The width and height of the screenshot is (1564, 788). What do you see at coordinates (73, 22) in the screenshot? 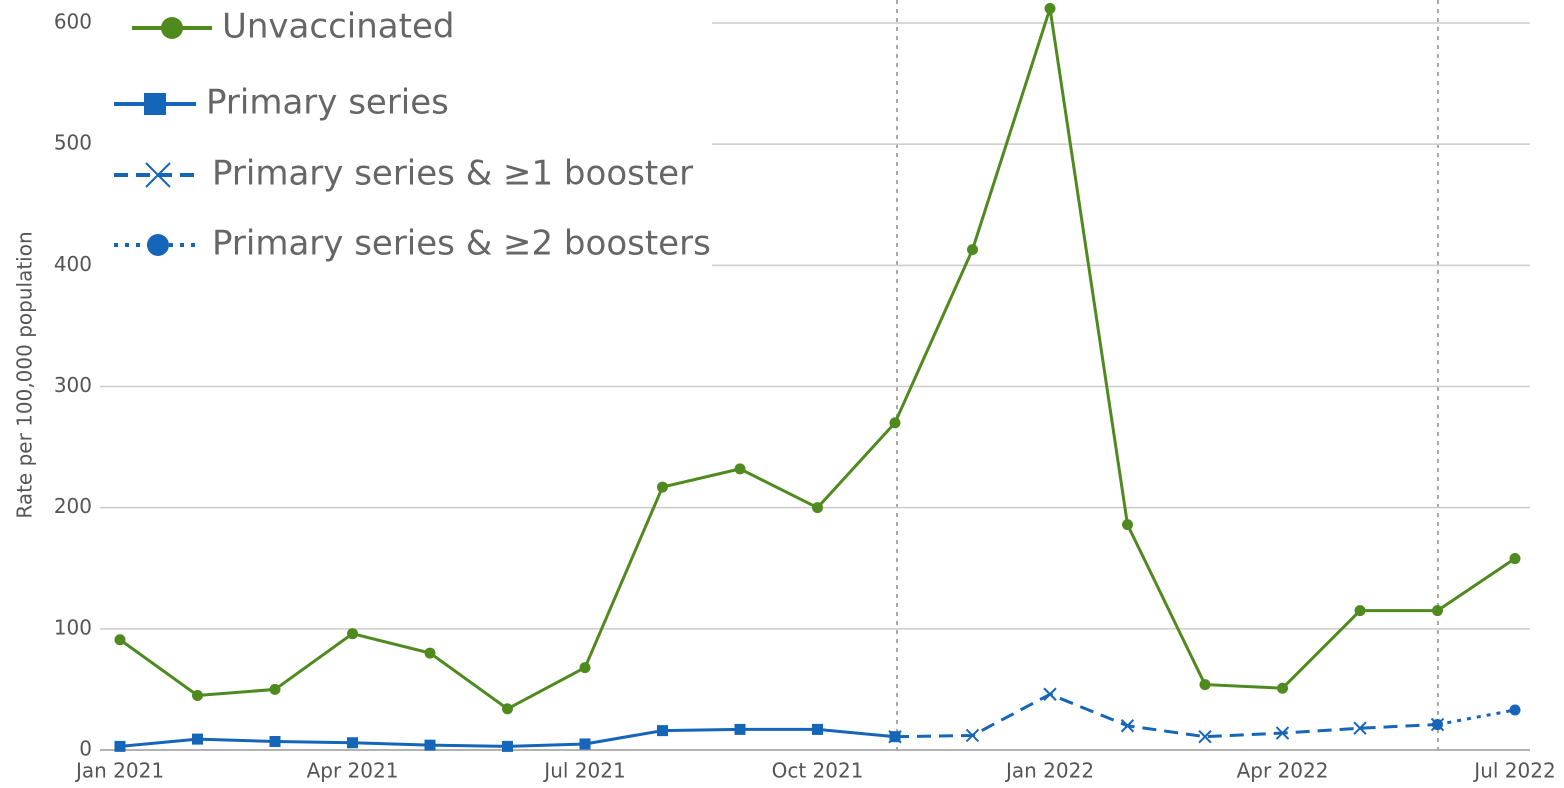
I see `y-tick-label: 600` at bounding box center [73, 22].